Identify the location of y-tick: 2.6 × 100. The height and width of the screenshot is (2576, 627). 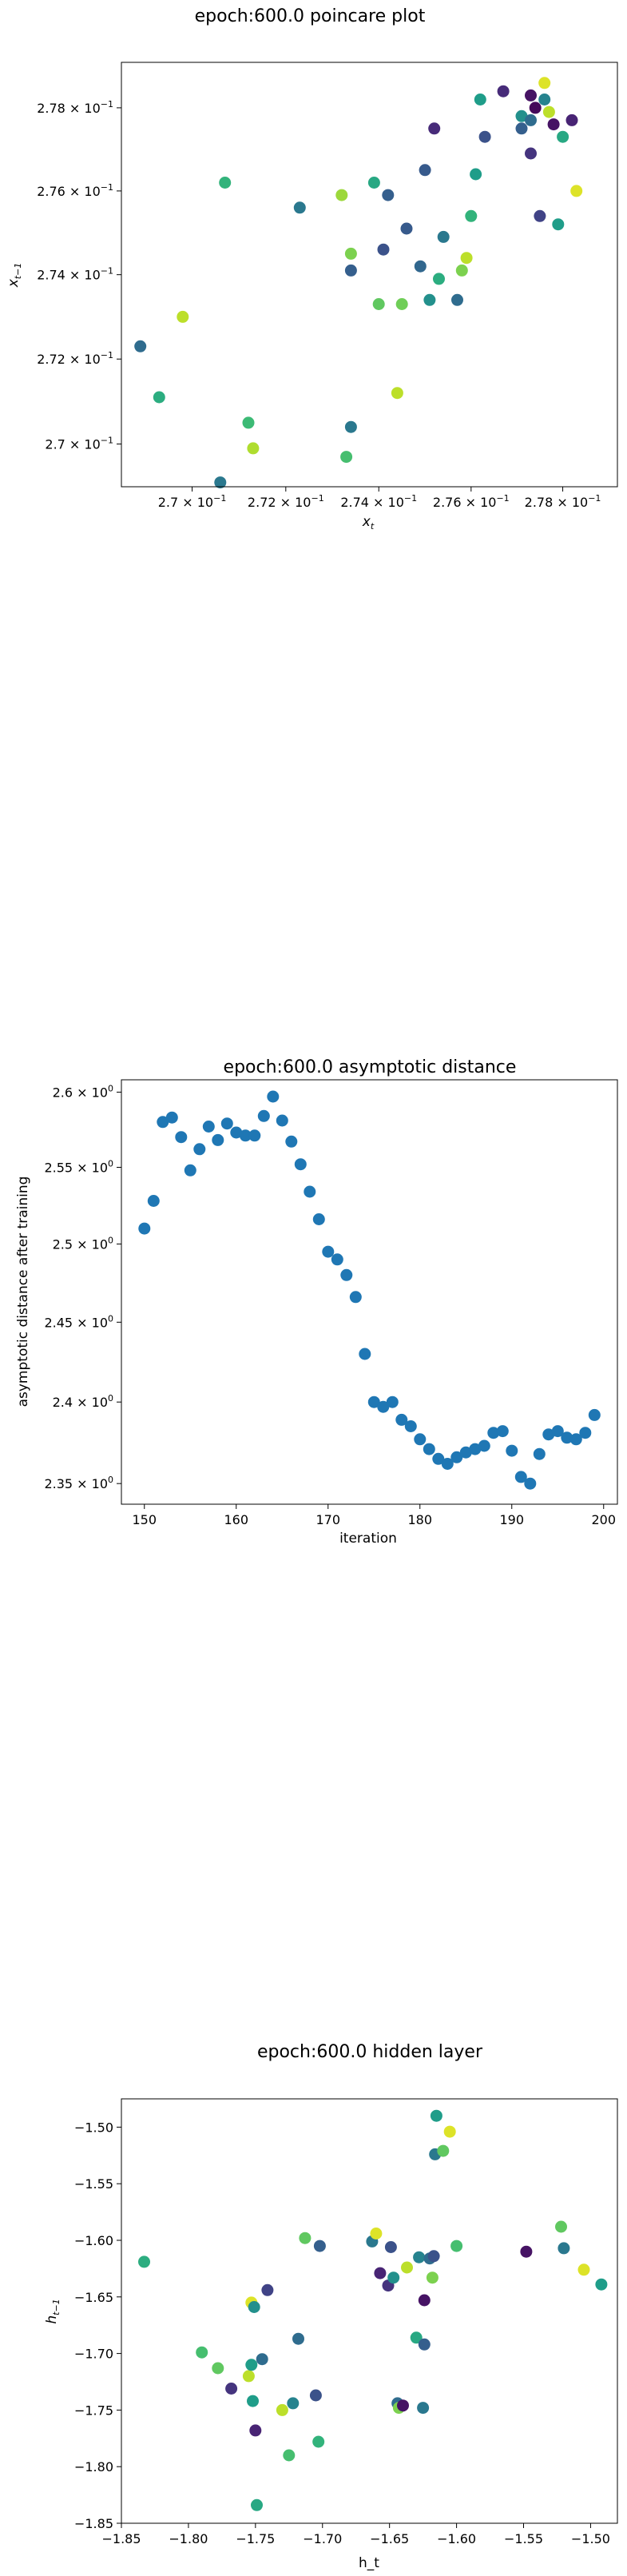
(87, 1091).